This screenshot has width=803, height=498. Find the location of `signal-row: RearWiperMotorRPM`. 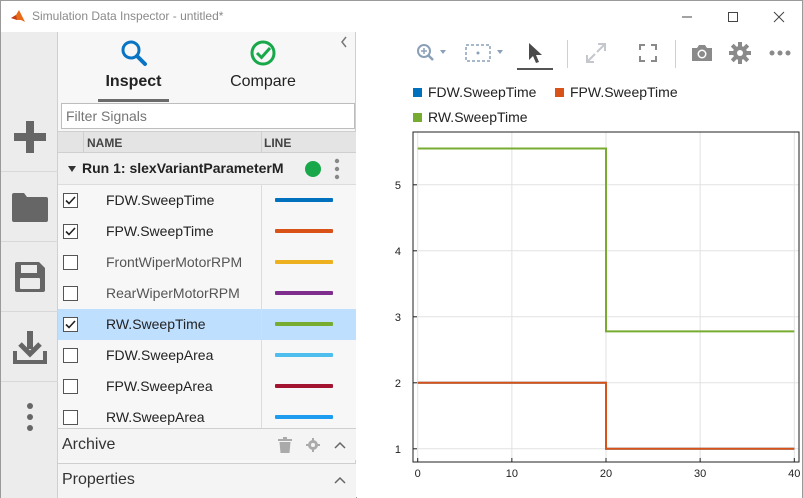

signal-row: RearWiperMotorRPM is located at coordinates (207, 293).